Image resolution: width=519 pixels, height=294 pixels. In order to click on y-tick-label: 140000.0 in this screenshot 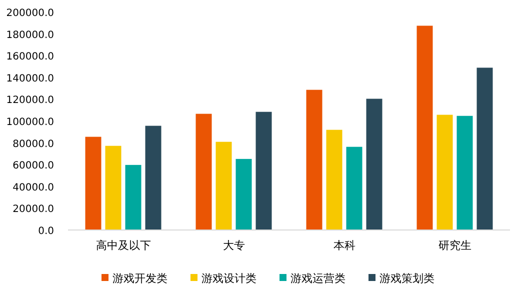, I will do `click(30, 78)`.